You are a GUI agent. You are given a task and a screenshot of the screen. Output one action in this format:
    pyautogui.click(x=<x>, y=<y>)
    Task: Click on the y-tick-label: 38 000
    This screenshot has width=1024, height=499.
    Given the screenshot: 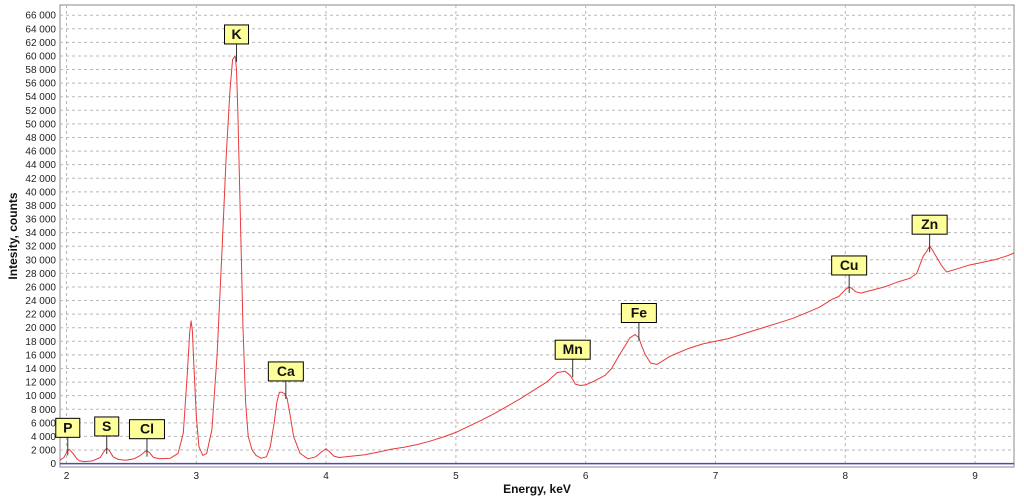 What is the action you would take?
    pyautogui.click(x=40, y=206)
    